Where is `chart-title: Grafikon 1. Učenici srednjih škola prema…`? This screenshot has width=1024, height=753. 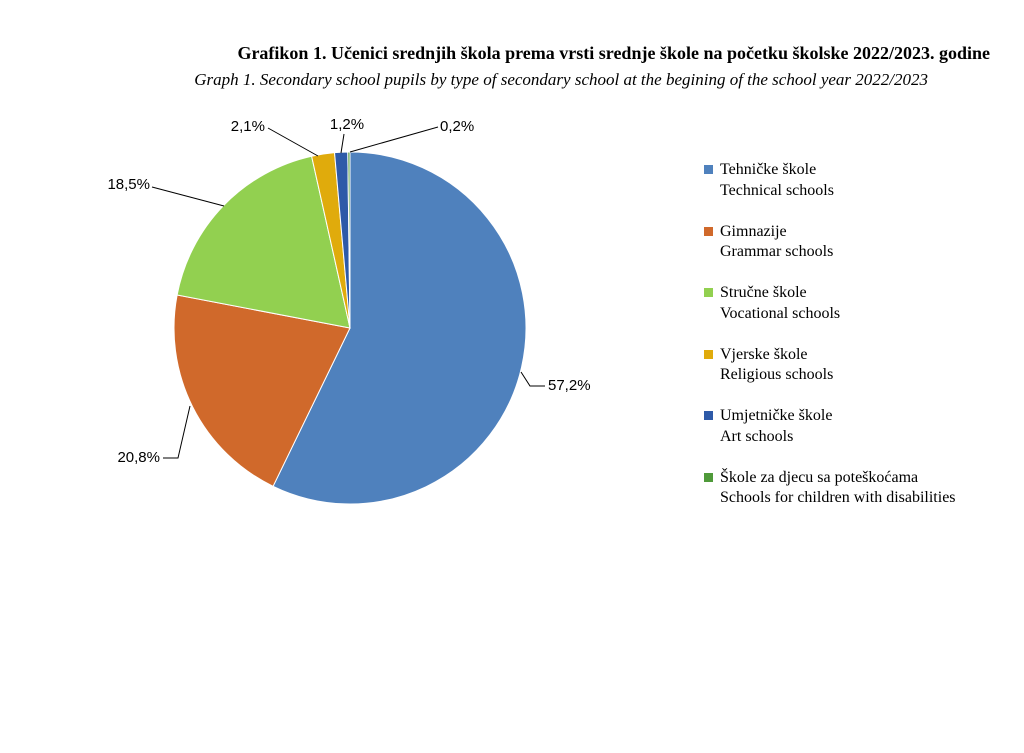
chart-title: Grafikon 1. Učenici srednjih škola prema… is located at coordinates (613, 53).